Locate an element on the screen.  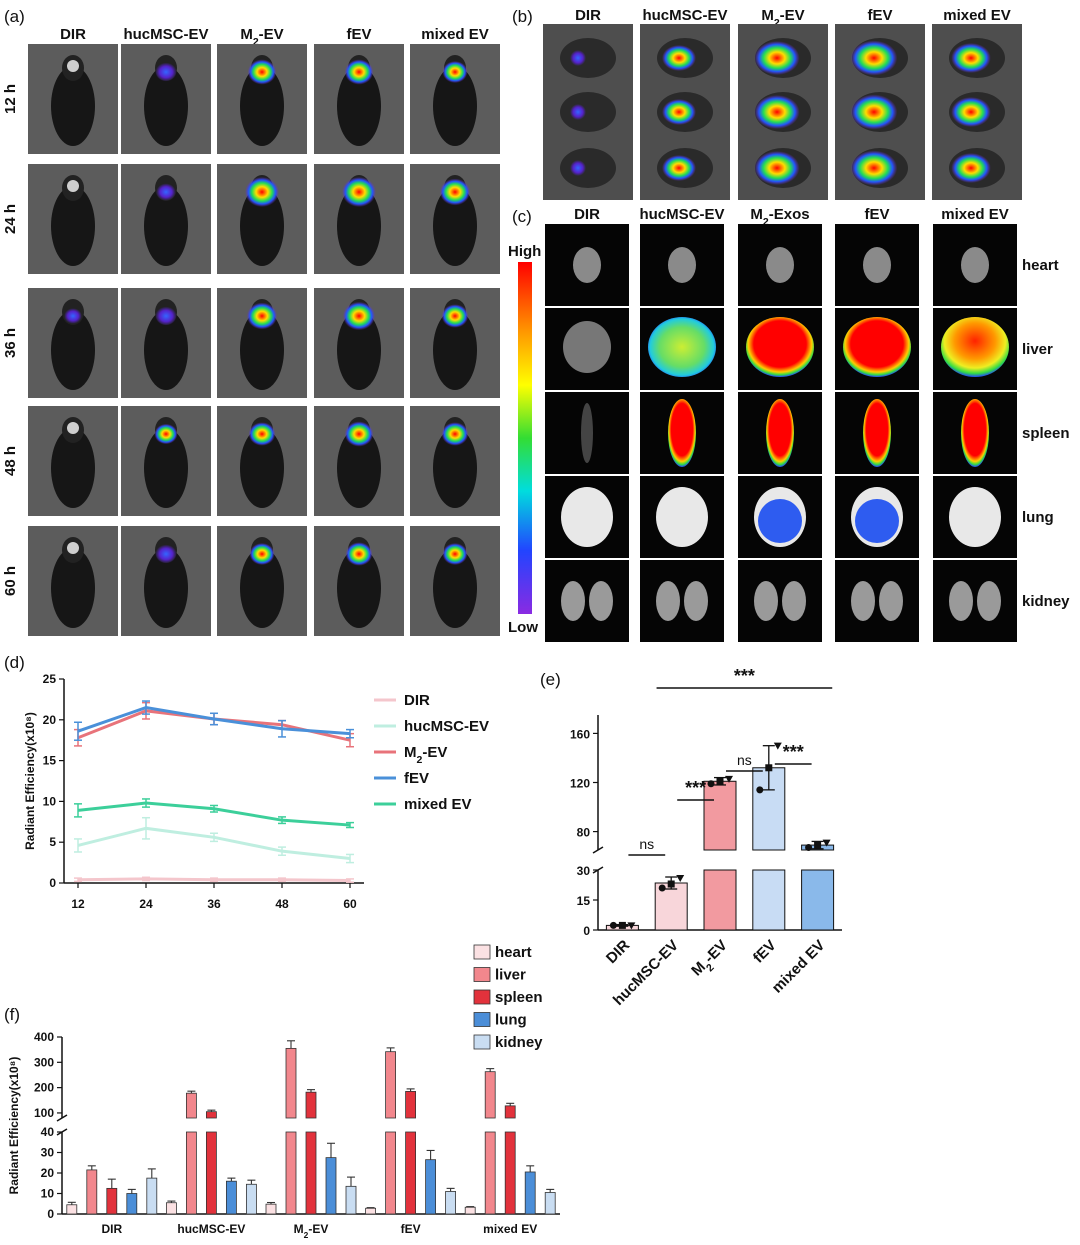
y-tick-label: 5 is located at coordinates (52, 842).